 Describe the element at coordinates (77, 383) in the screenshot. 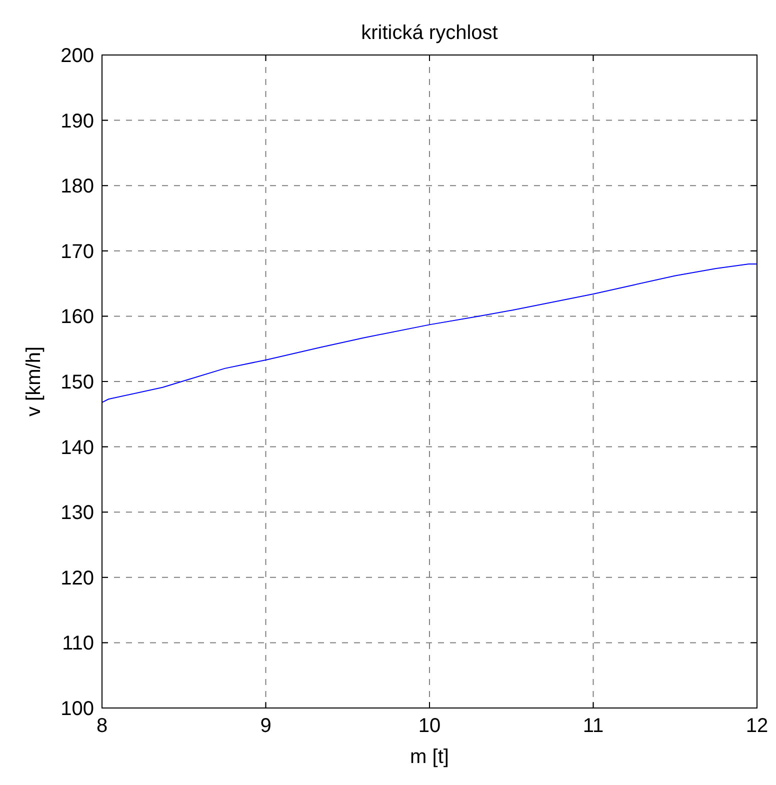

I see `y-tick-label: 150` at that location.